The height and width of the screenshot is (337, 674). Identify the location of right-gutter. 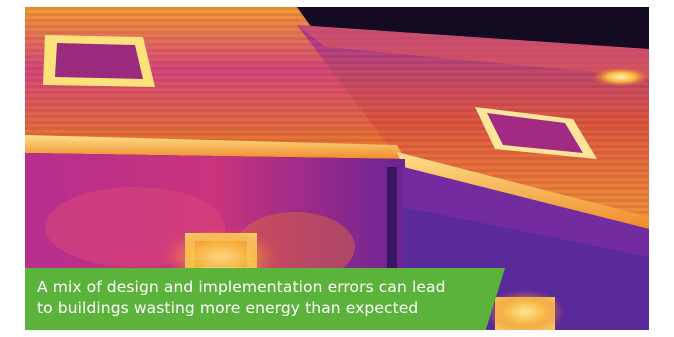
(523, 190).